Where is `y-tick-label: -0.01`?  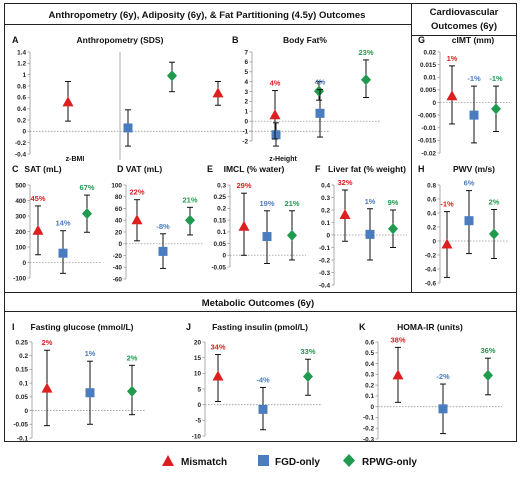
y-tick-label: -0.01 is located at coordinates (428, 128).